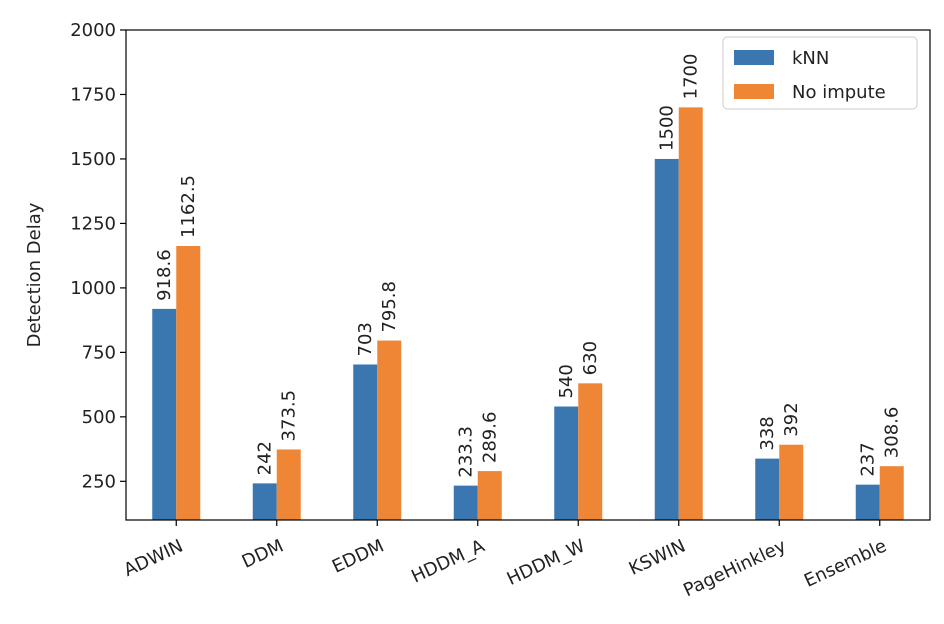  I want to click on data-label: 795.8, so click(389, 307).